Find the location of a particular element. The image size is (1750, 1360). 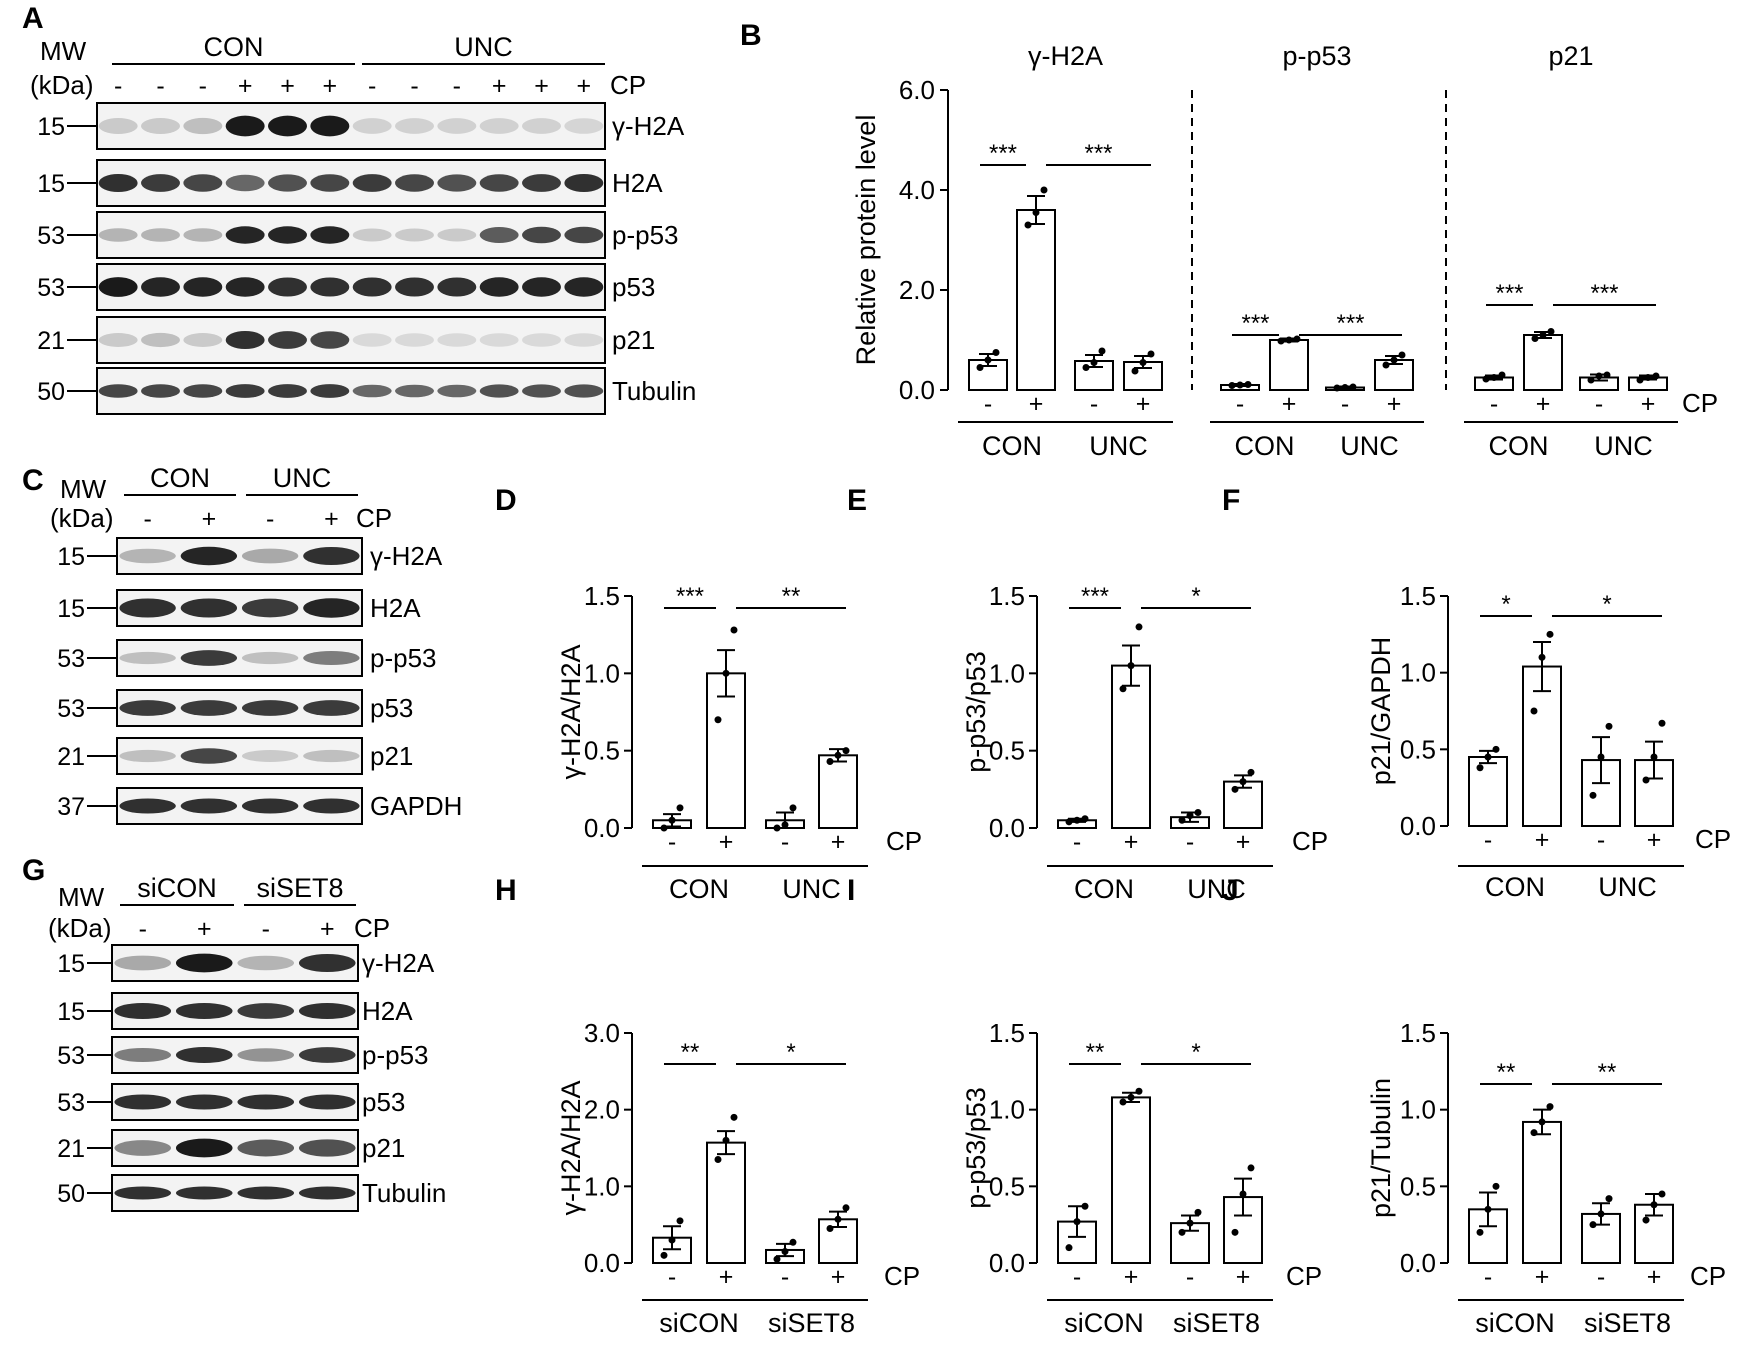

panel-label-D: D is located at coordinates (506, 500).